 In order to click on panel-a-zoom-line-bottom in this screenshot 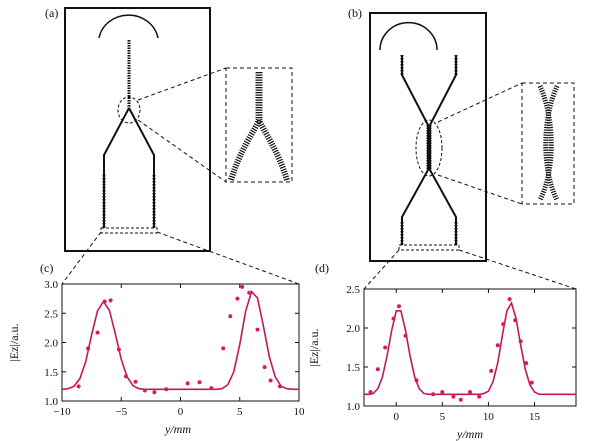, I will do `click(182, 151)`.